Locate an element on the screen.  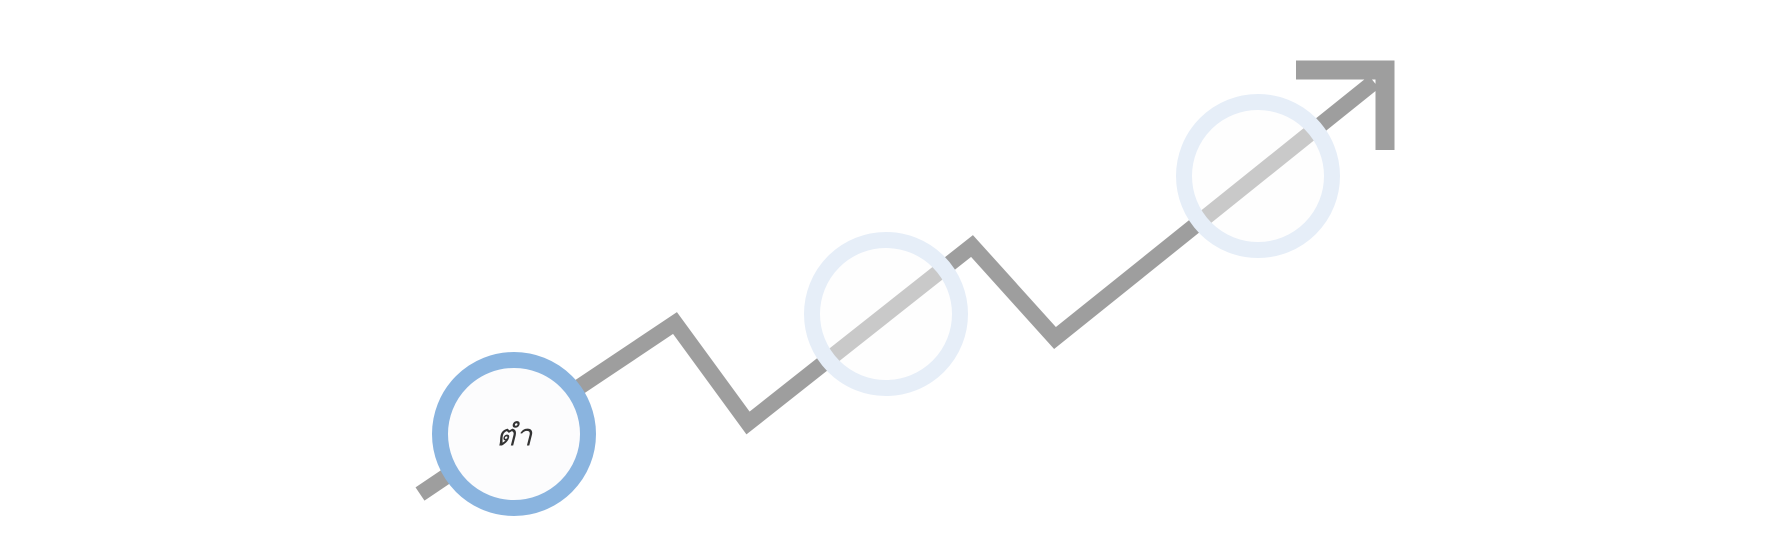
milestone-label: ตำ is located at coordinates (514, 436).